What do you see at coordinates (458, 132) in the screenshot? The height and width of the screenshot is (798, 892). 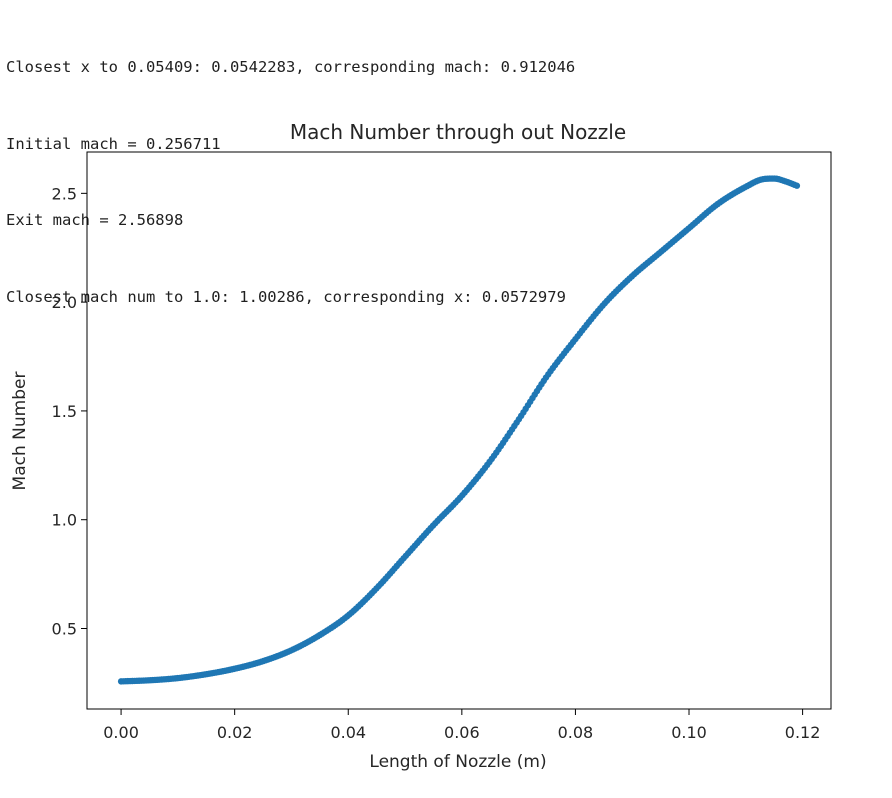 I see `chart-title: Mach Number through out Nozzle` at bounding box center [458, 132].